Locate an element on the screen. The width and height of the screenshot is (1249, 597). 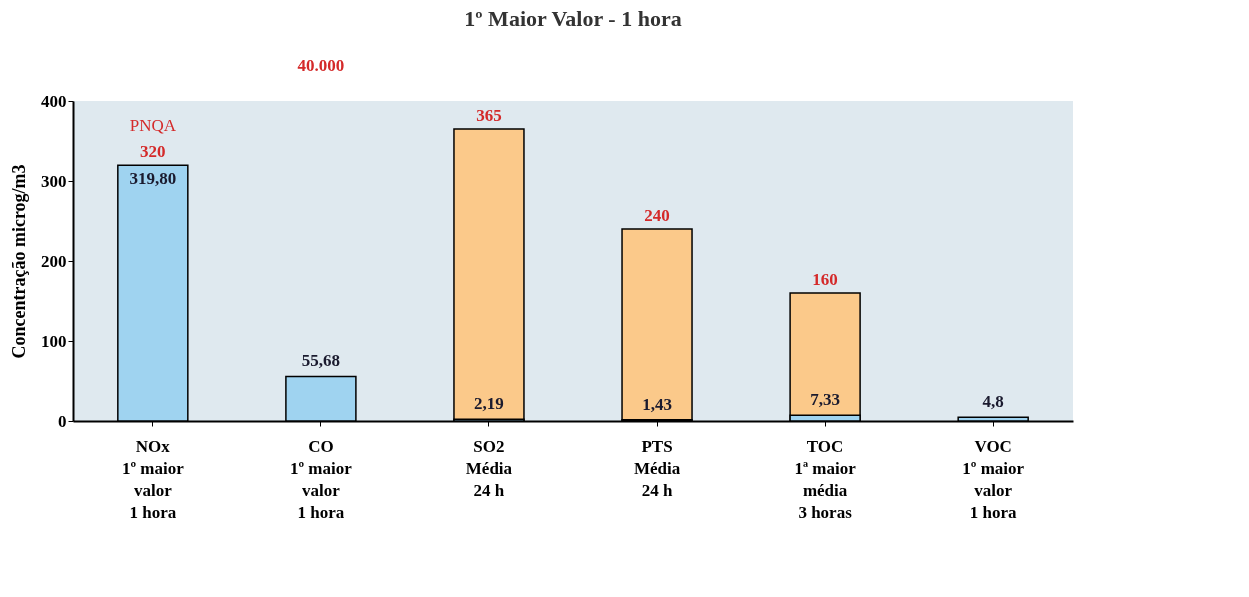
y-tick-label: 0 is located at coordinates (62, 421).